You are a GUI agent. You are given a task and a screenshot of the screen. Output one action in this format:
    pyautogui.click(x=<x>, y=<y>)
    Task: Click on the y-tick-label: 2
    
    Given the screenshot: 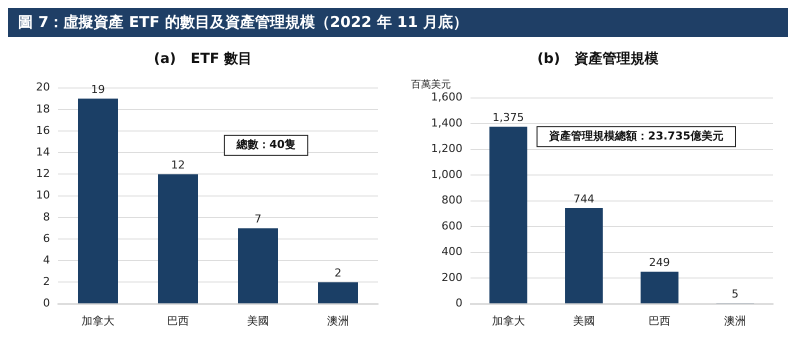 What is the action you would take?
    pyautogui.click(x=46, y=281)
    